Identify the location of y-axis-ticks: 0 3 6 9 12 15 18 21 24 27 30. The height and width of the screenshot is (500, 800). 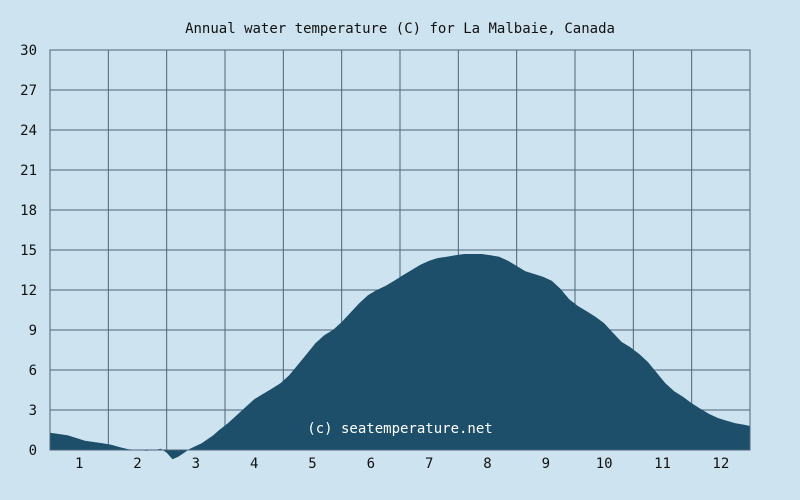
(28, 251).